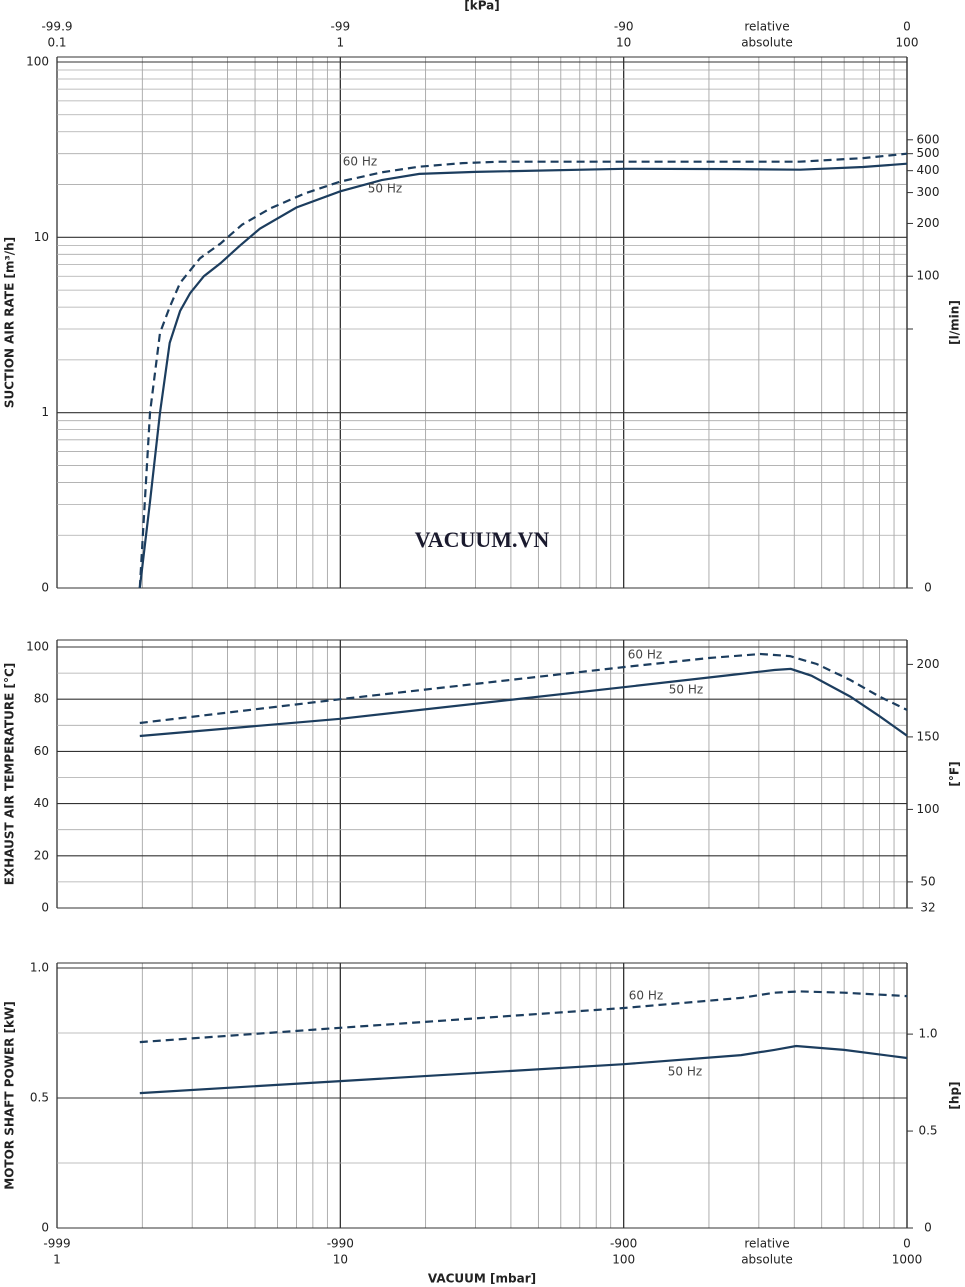 The height and width of the screenshot is (1287, 965). Describe the element at coordinates (10, 1095) in the screenshot. I see `y-axis-label: MOTOR SHAFT POWER [kW]` at that location.